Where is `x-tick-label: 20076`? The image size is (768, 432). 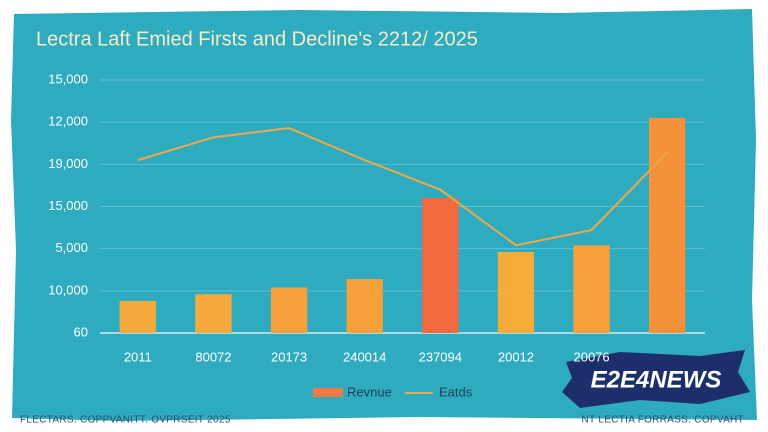
x-tick-label: 20076 is located at coordinates (591, 356).